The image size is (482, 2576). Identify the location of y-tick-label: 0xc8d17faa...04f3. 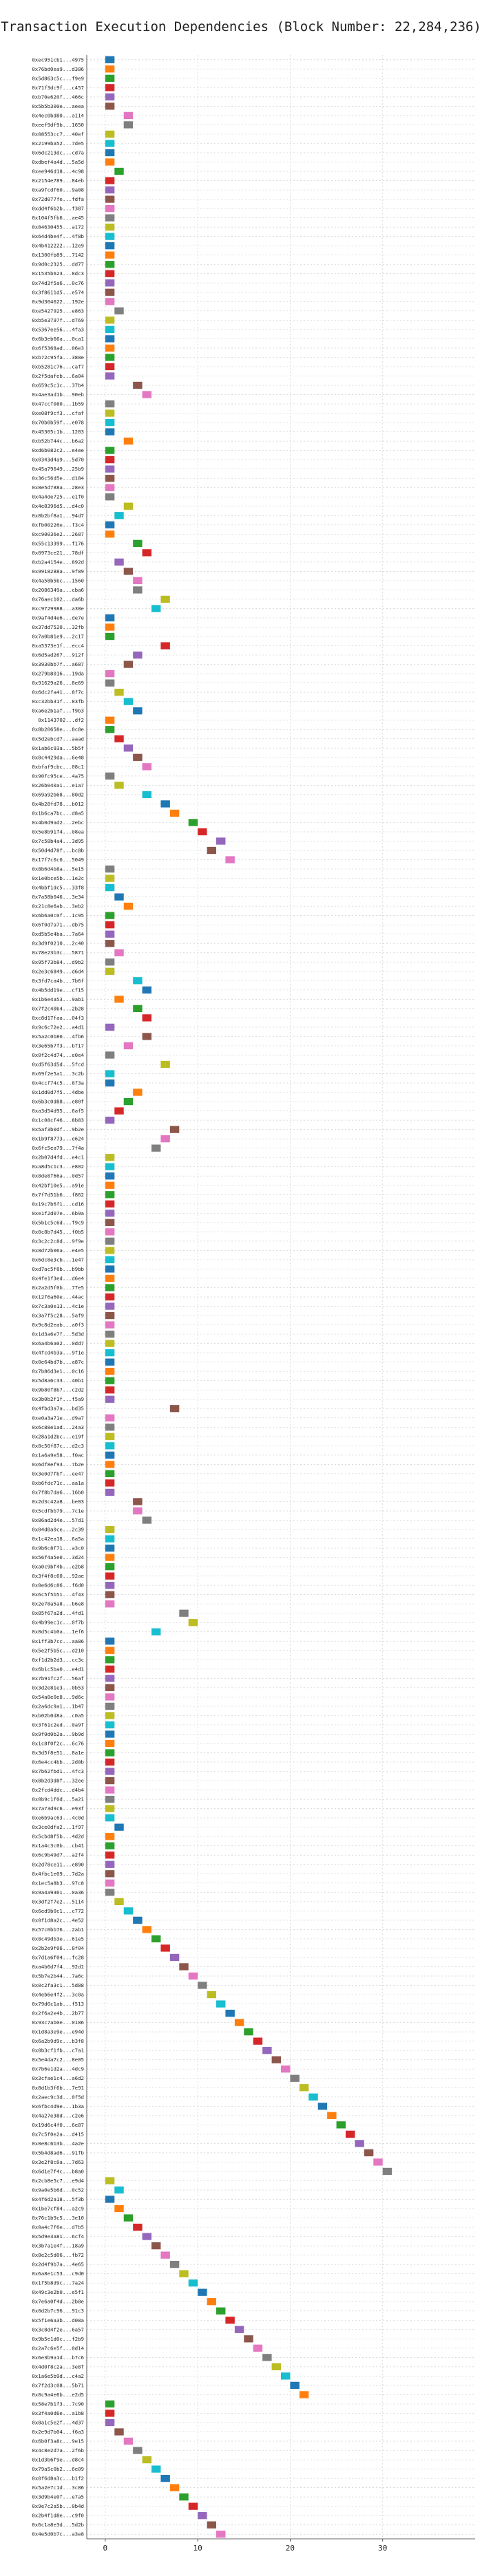
(58, 1018).